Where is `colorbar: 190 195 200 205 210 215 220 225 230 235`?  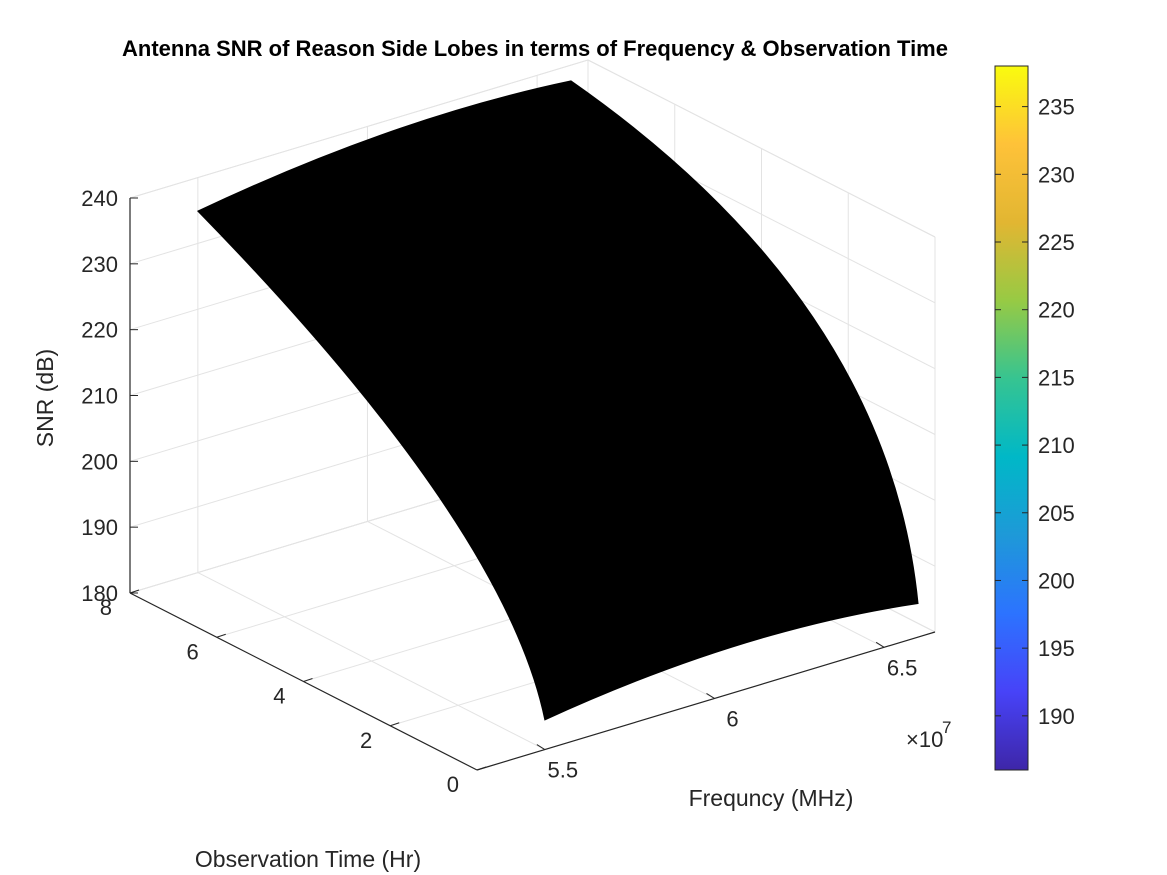 colorbar: 190 195 200 205 210 215 220 225 230 235 is located at coordinates (1034, 418).